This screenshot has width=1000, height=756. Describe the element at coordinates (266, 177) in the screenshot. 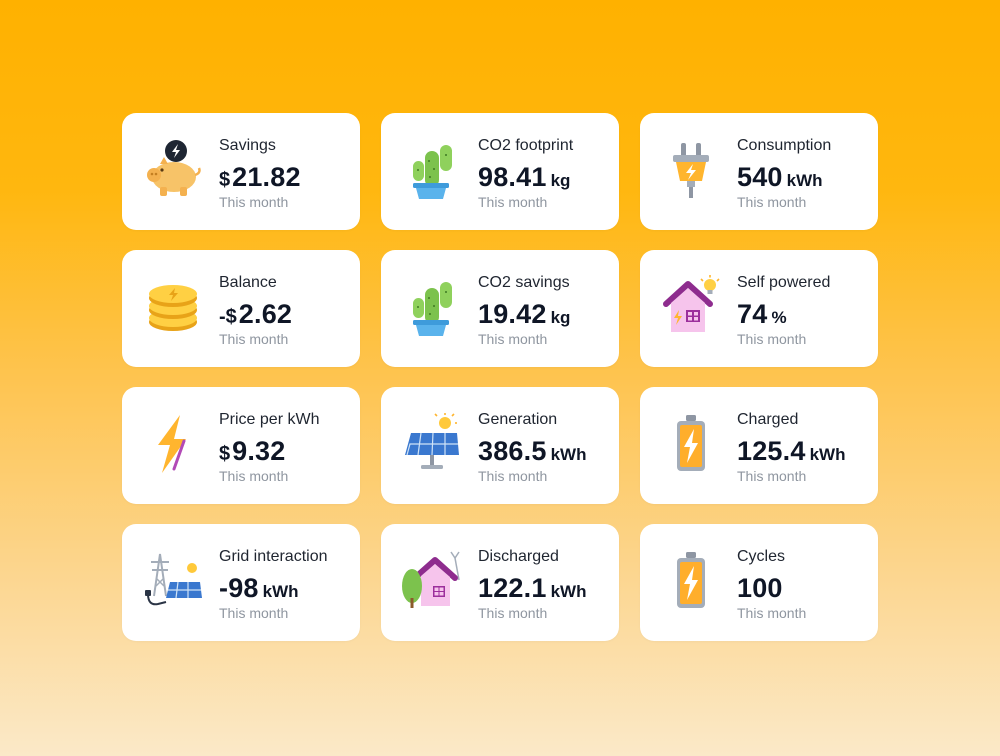

I see `value-number: 21.82` at that location.